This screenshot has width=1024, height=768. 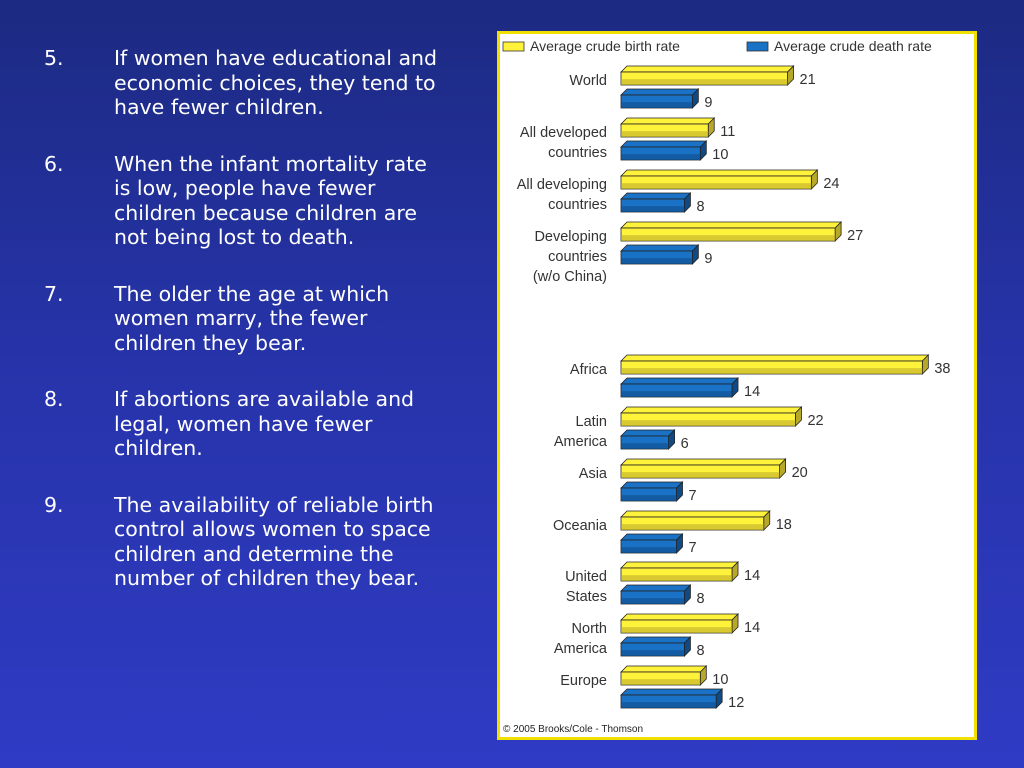 What do you see at coordinates (570, 277) in the screenshot?
I see `category-label: (w/o China)` at bounding box center [570, 277].